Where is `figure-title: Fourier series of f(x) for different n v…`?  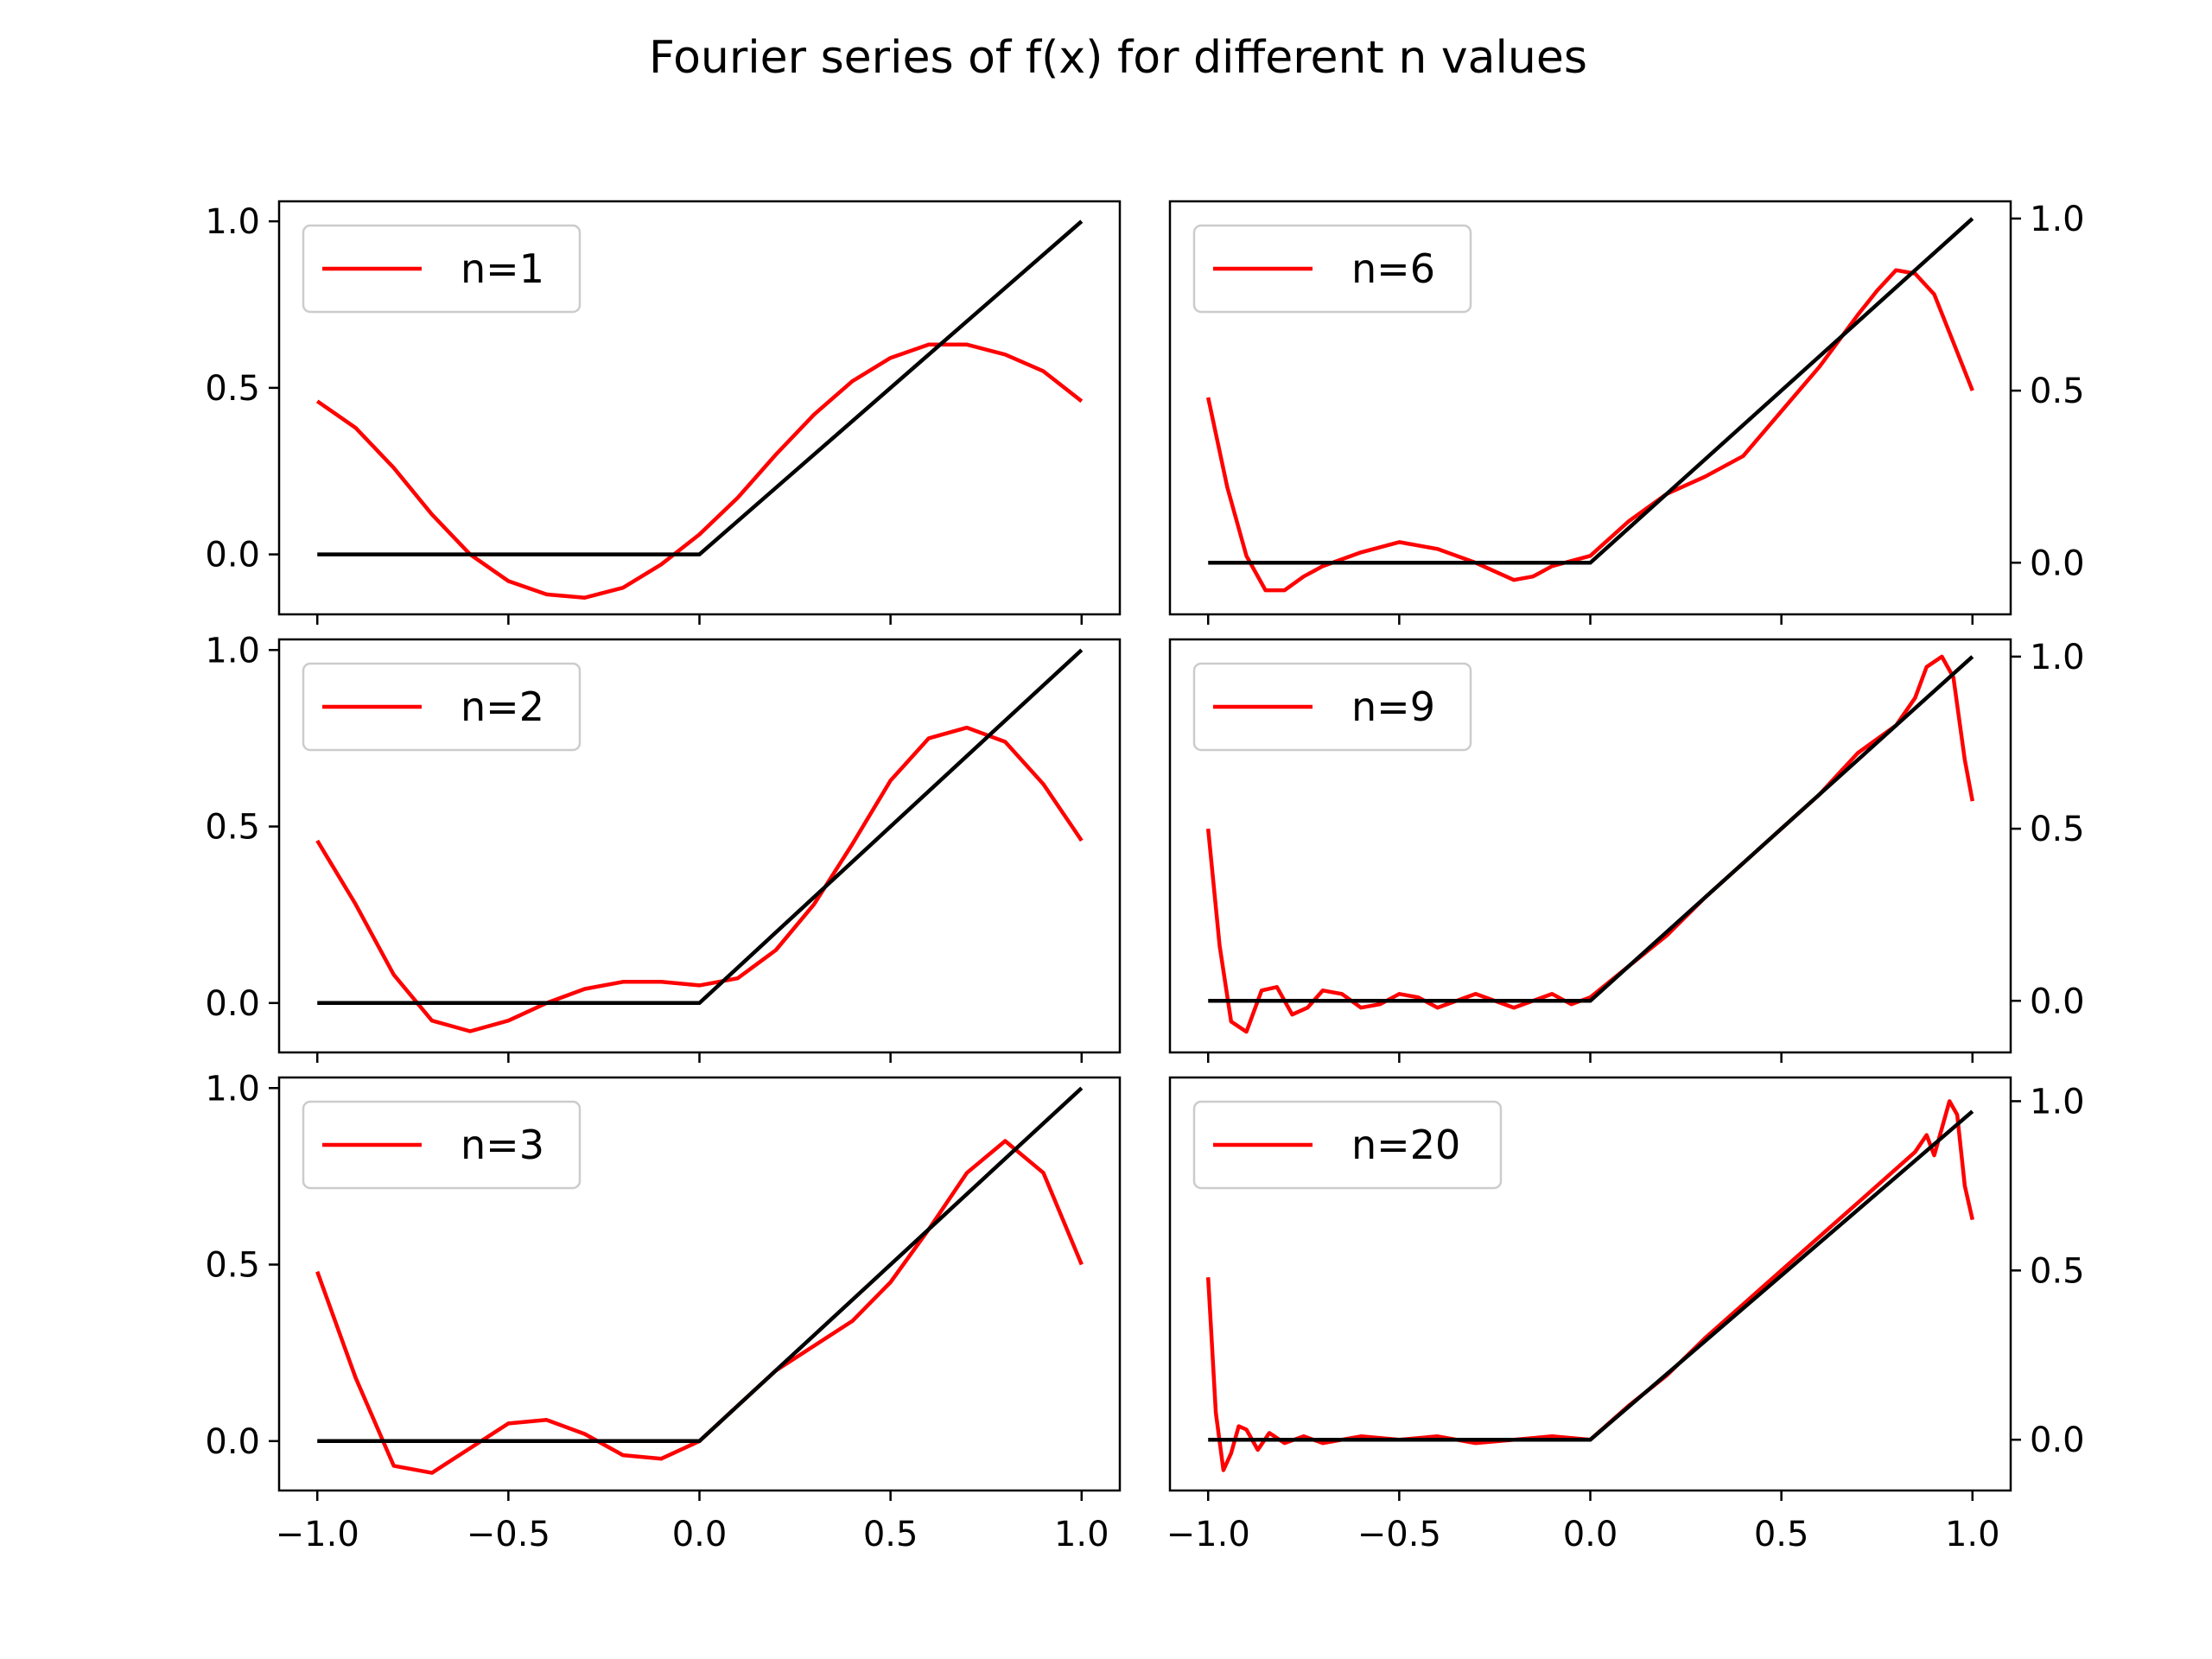
figure-title: Fourier series of f(x) for different n v… is located at coordinates (1118, 58).